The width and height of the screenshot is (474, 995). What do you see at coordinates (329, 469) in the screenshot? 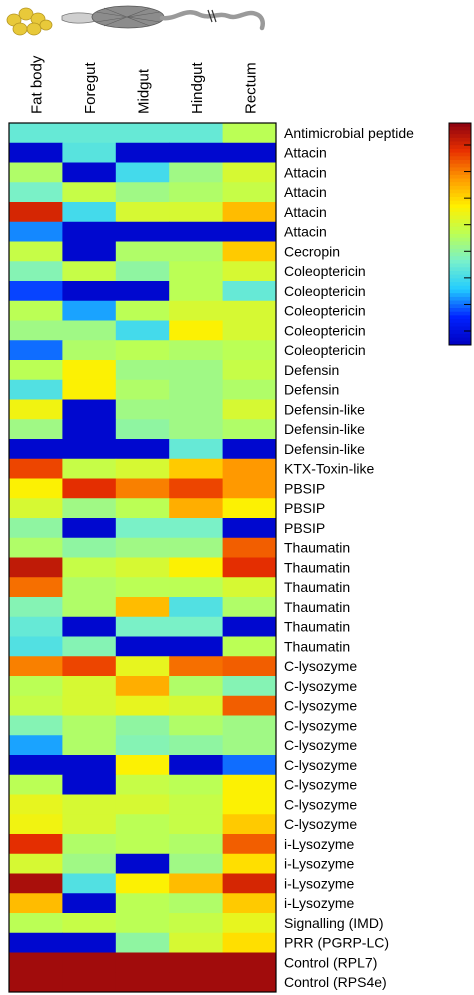
I see `row-label: KTX-Toxin-like` at bounding box center [329, 469].